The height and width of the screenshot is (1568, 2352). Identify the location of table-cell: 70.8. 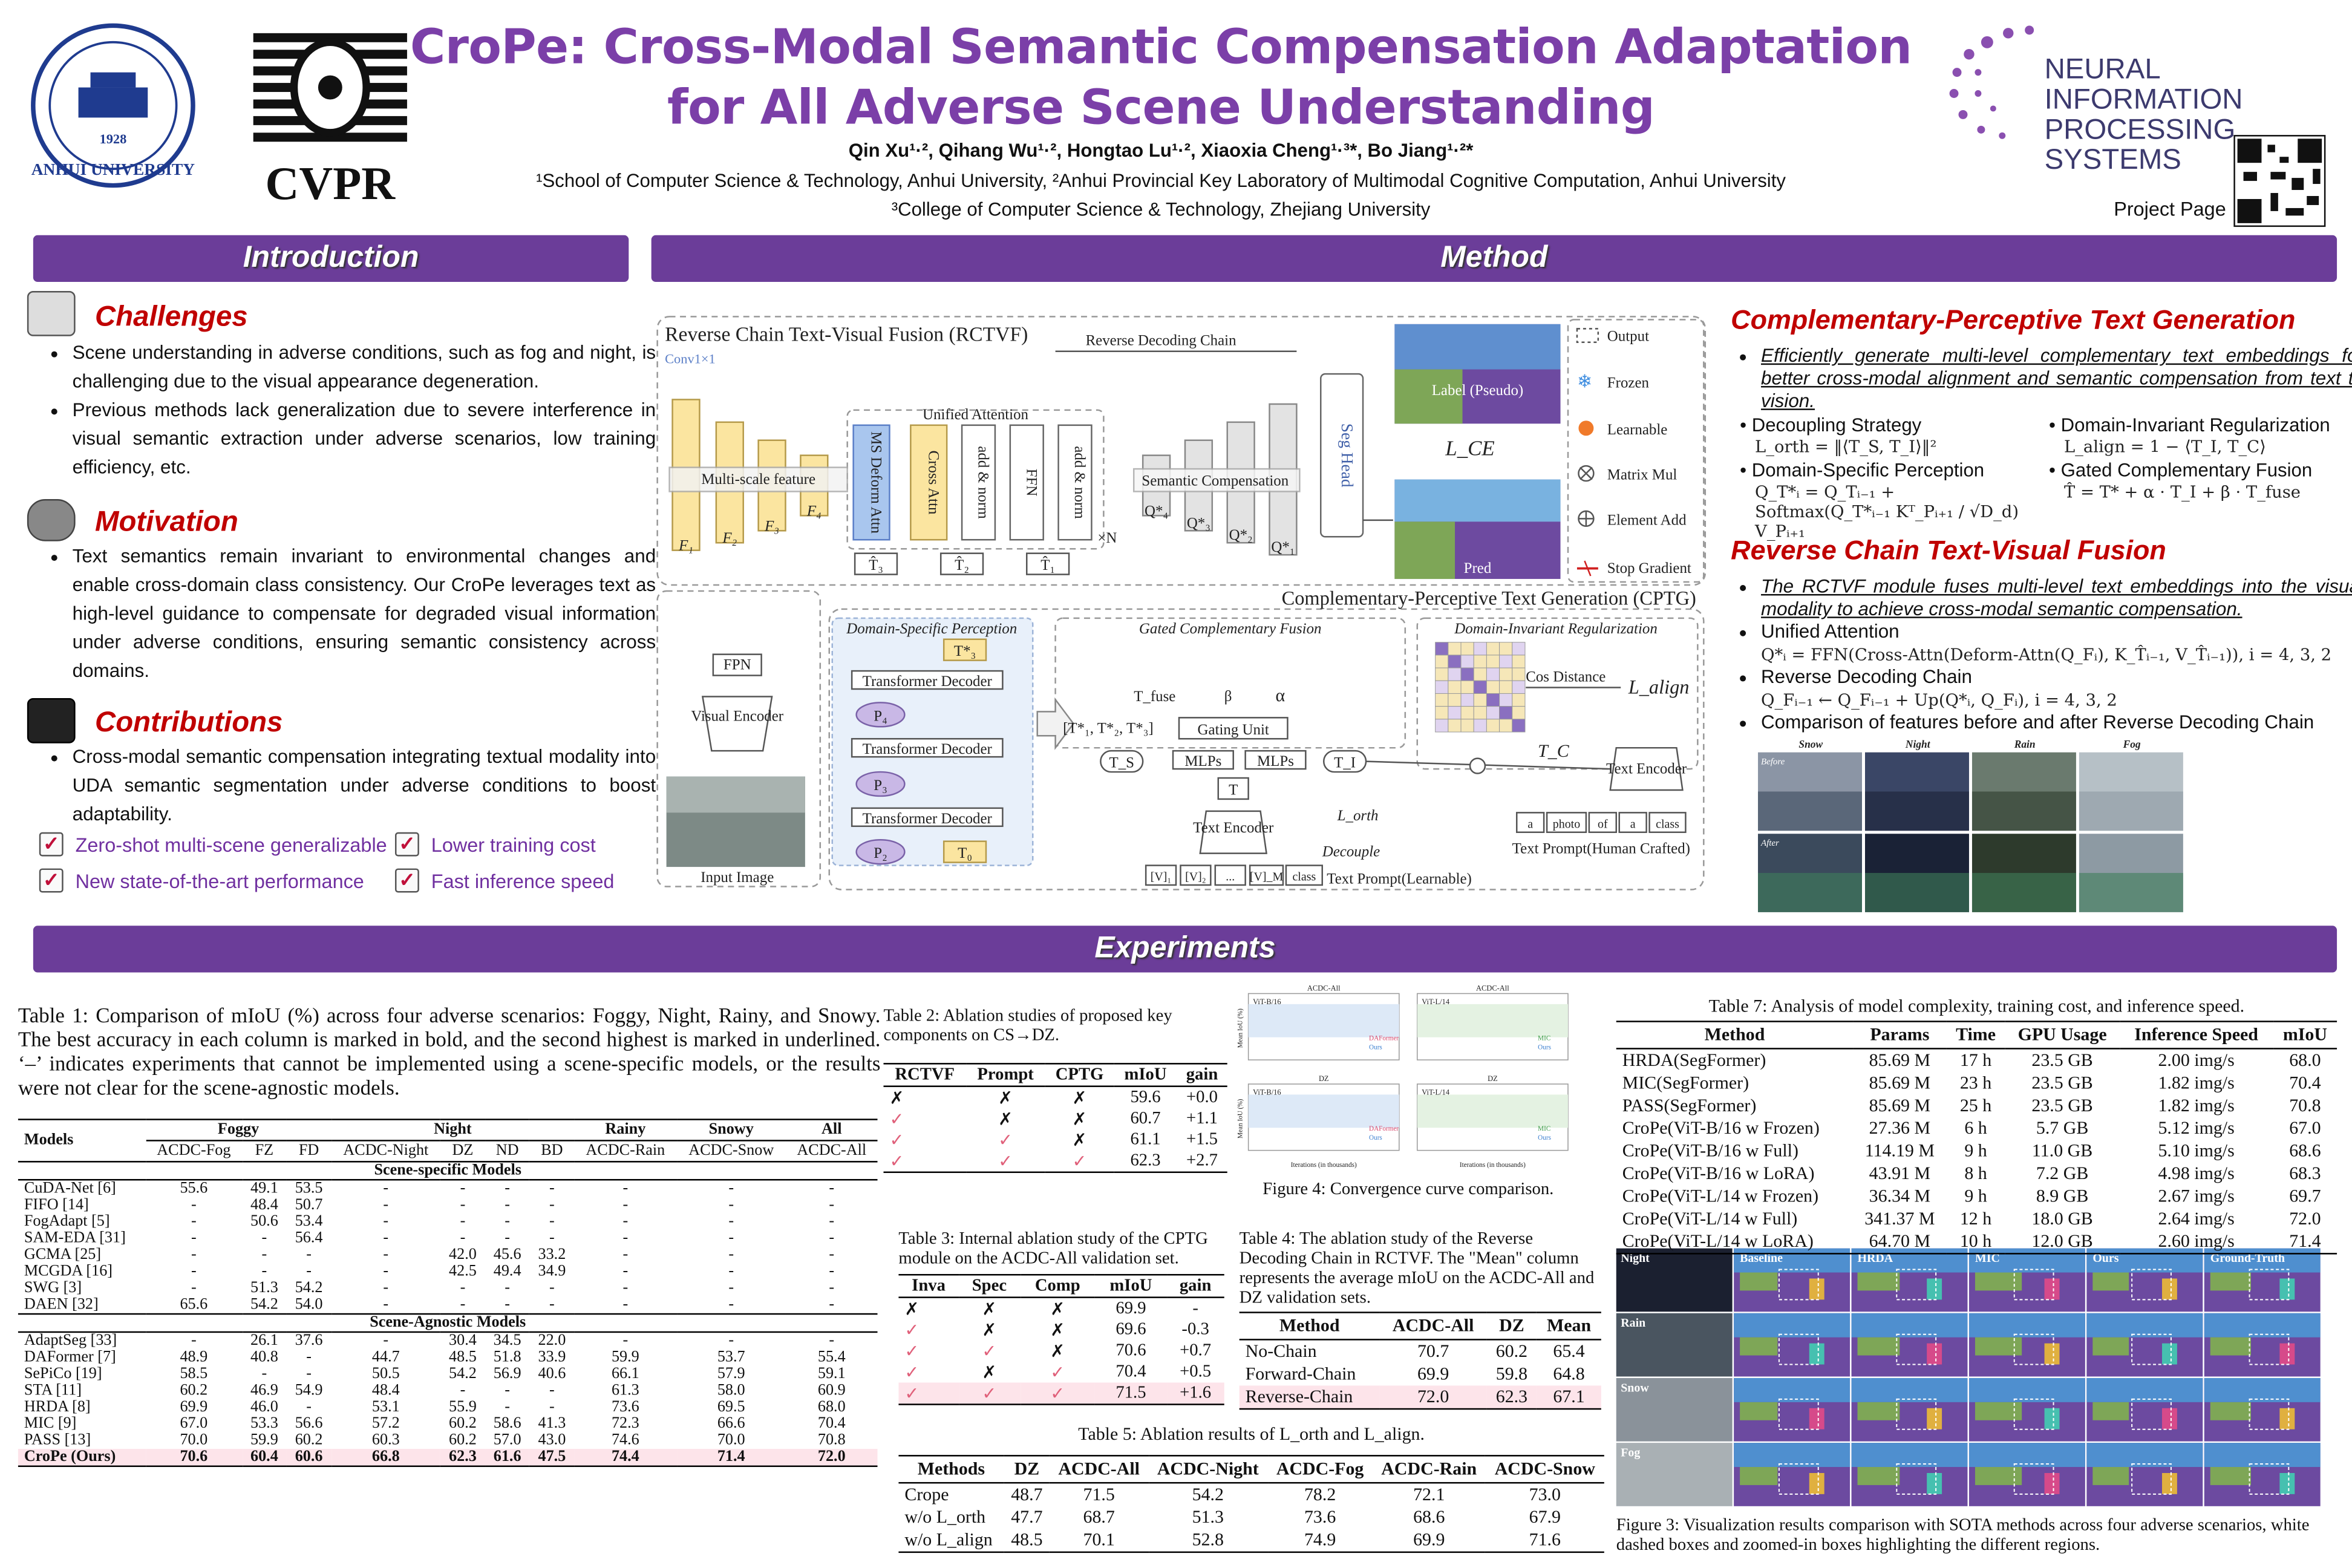
(831, 1441).